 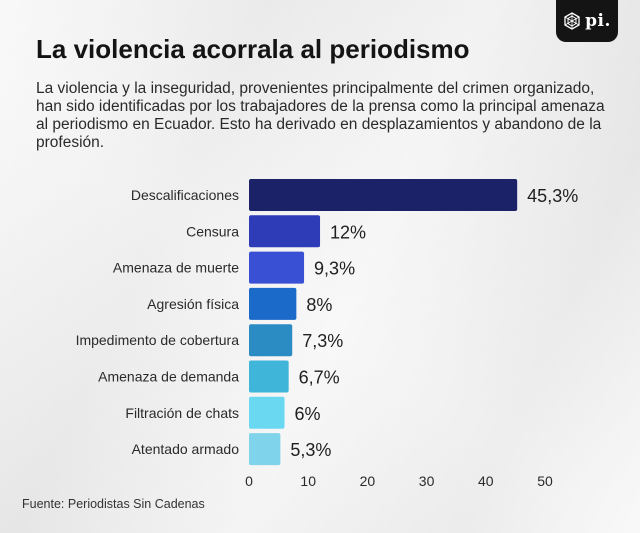 What do you see at coordinates (176, 268) in the screenshot?
I see `category-label: Amenaza de muerte` at bounding box center [176, 268].